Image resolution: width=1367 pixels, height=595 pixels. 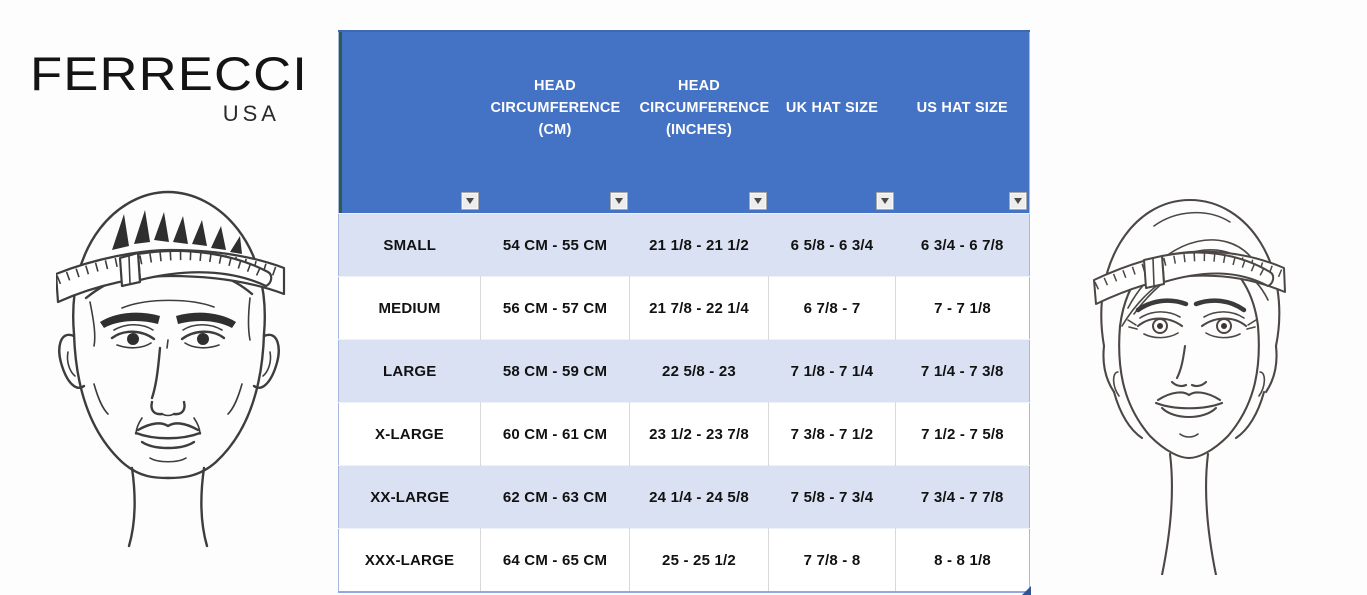 I want to click on cell-cm: 64 CM - 65 CM, so click(x=555, y=560).